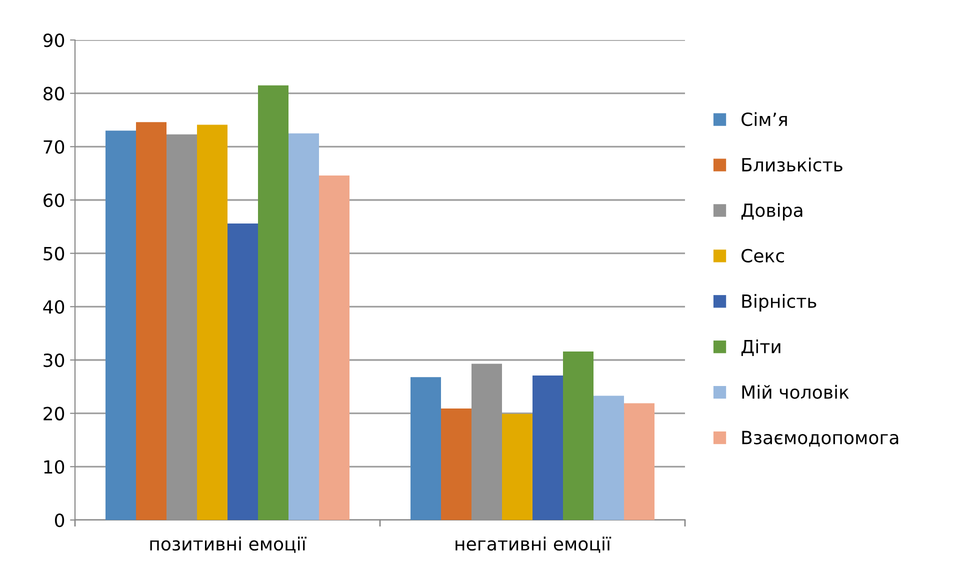  I want to click on y-tick-label: 50, so click(54, 253).